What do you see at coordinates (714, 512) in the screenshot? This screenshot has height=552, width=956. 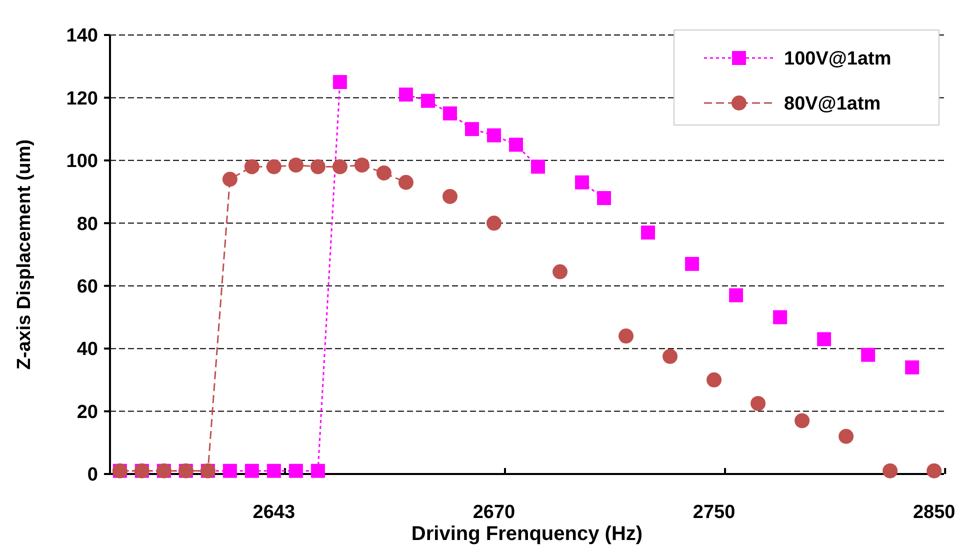 I see `x-tick-label: 2750` at bounding box center [714, 512].